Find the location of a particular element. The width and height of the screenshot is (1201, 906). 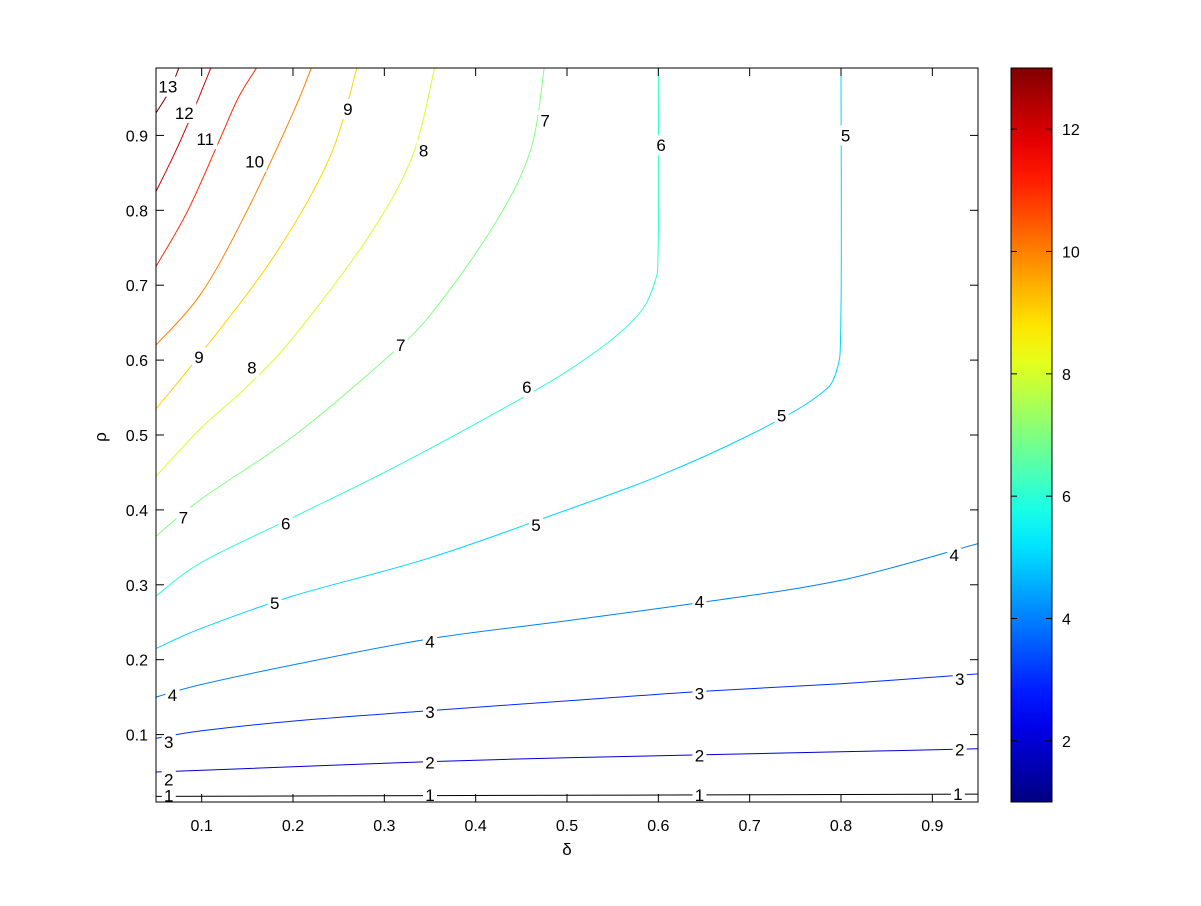

colorbar-tick-label: 8 is located at coordinates (1066, 375).